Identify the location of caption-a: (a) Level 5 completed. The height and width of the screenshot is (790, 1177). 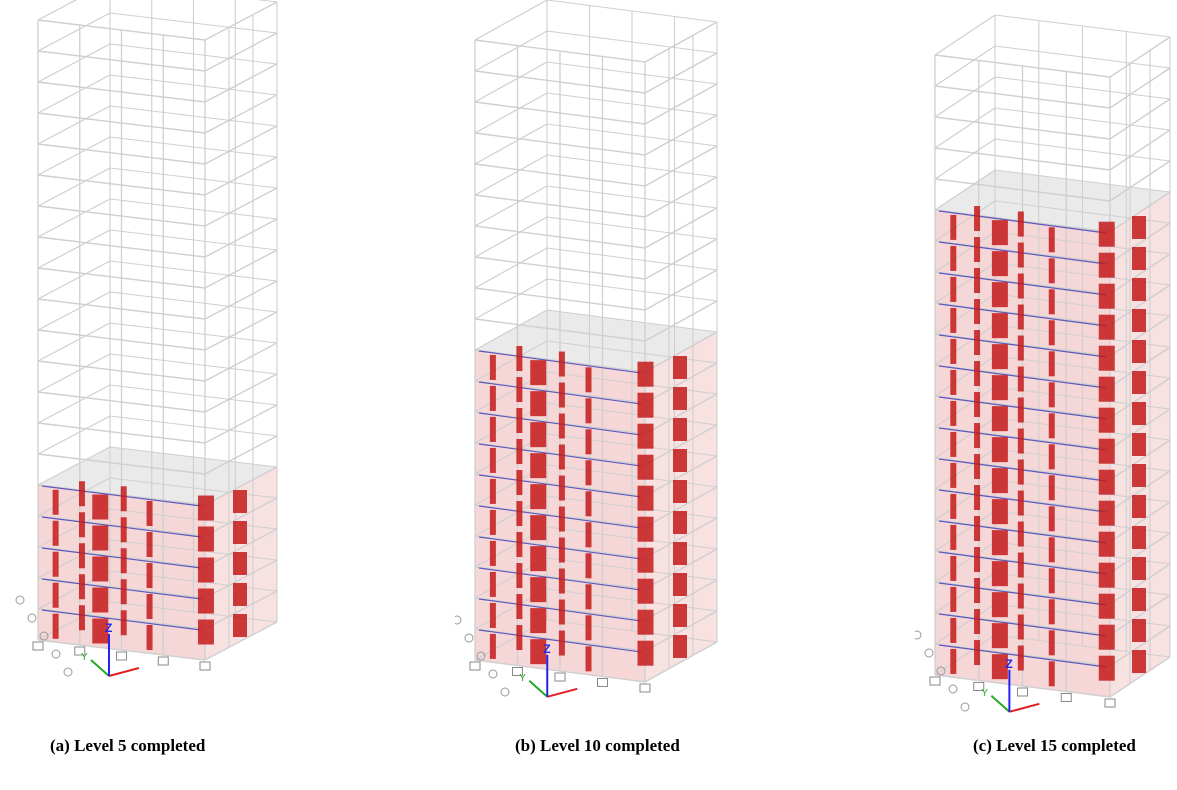
(128, 745).